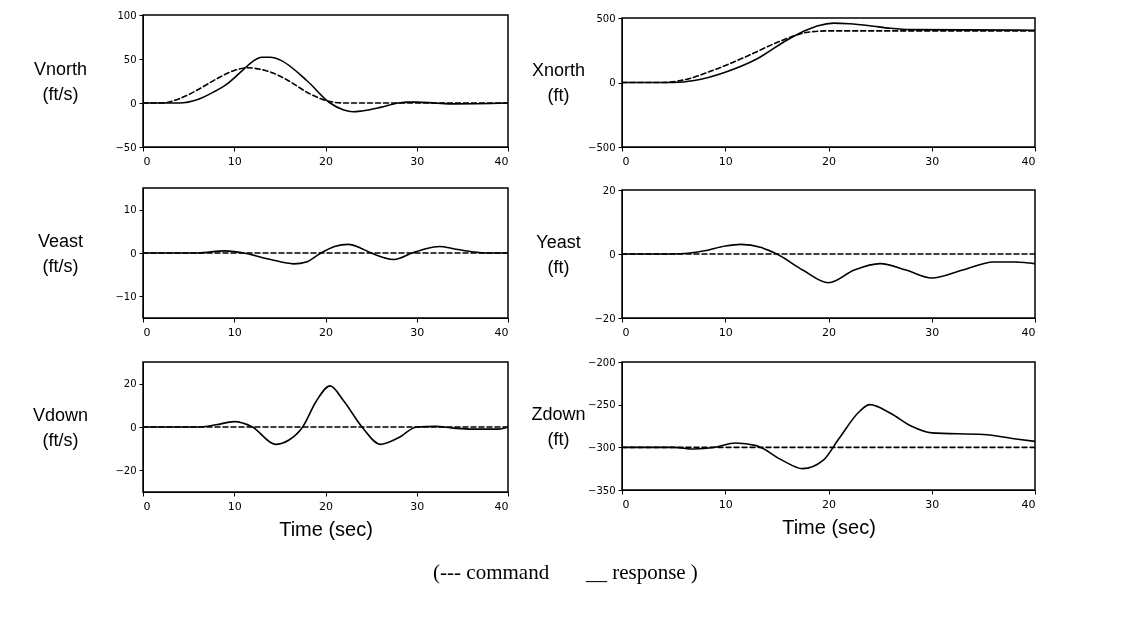  Describe the element at coordinates (602, 362) in the screenshot. I see `y-tick-label: −200` at that location.